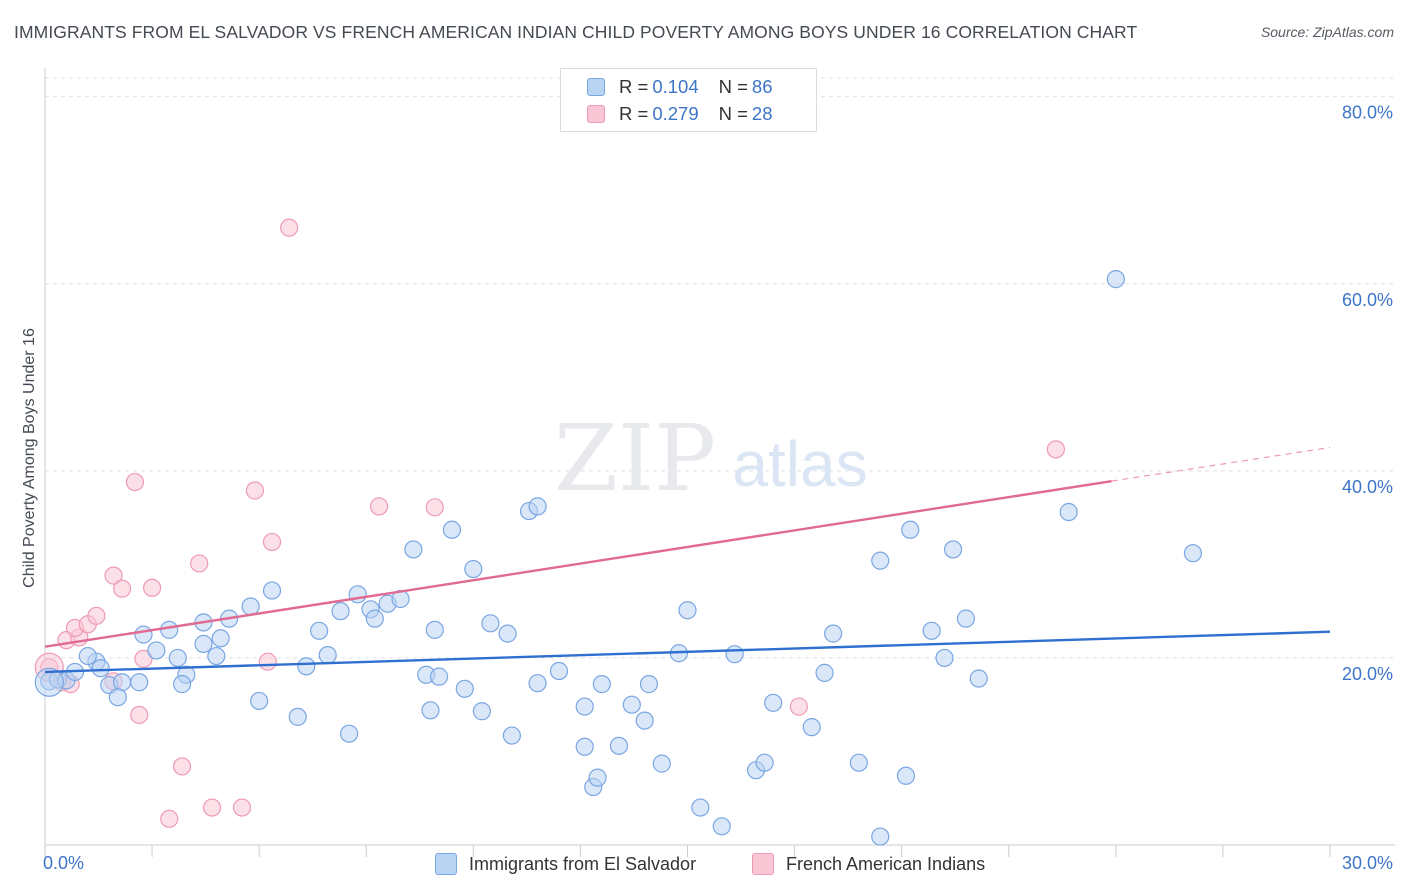 This screenshot has width=1406, height=892. What do you see at coordinates (687, 652) in the screenshot?
I see `blue-trend-line` at bounding box center [687, 652].